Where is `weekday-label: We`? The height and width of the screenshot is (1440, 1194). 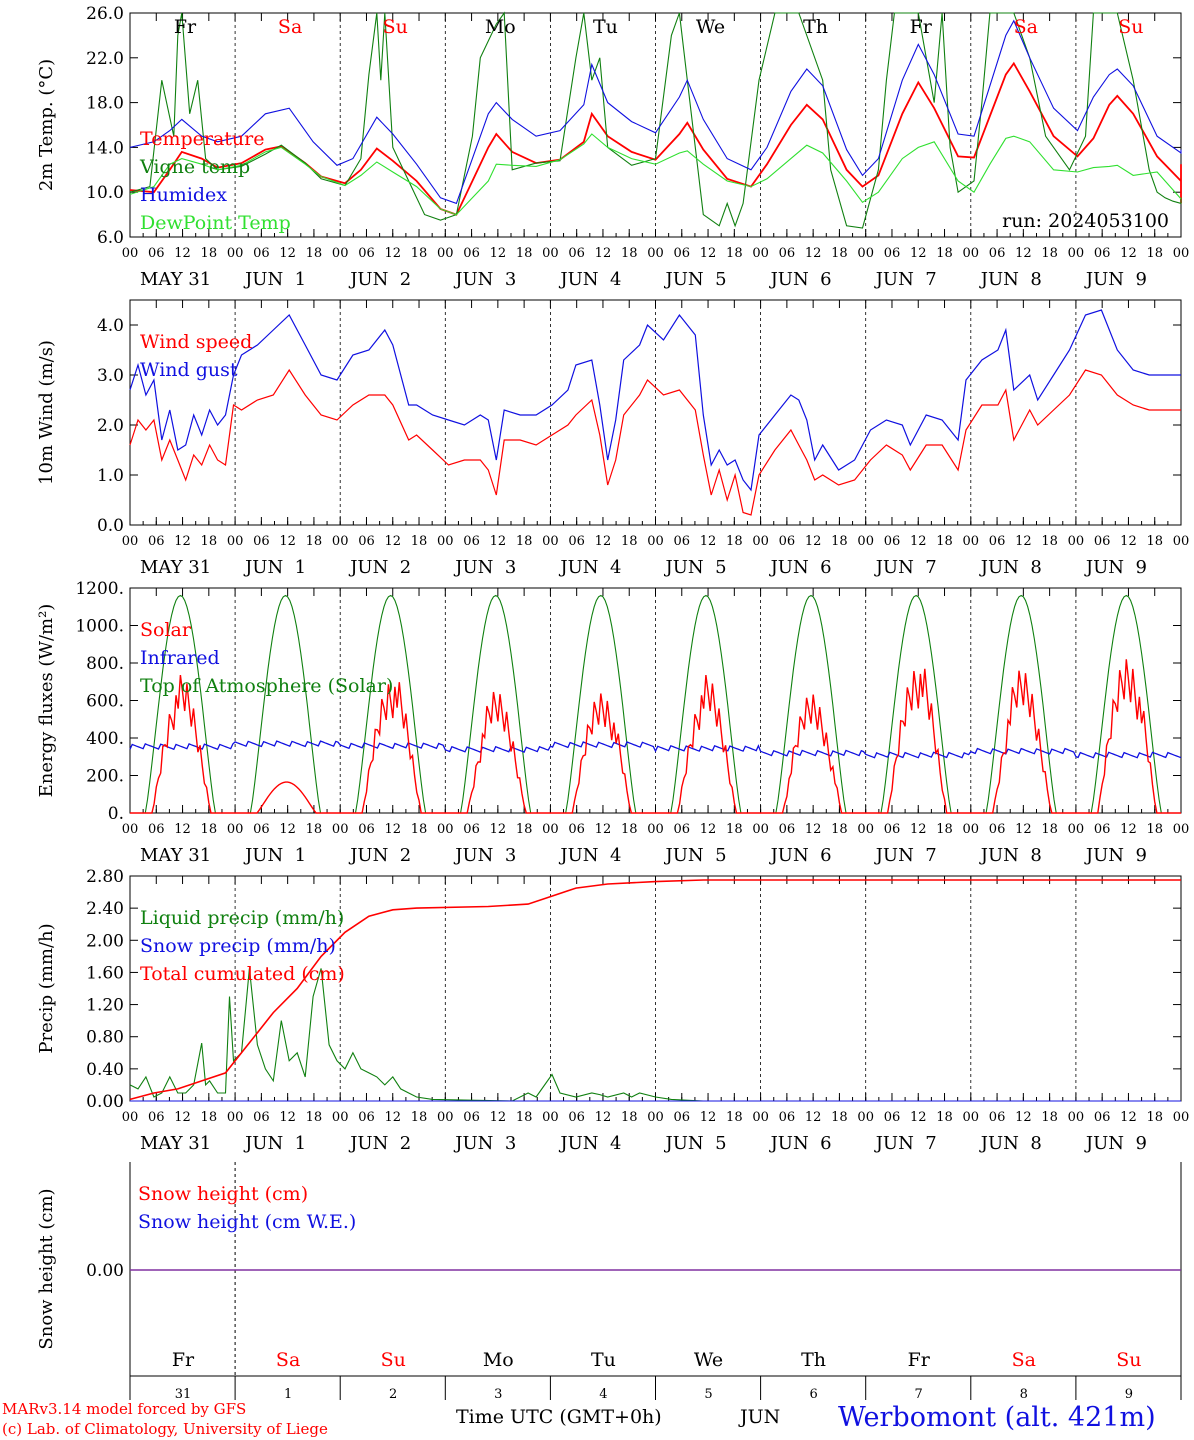
weekday-label: We is located at coordinates (710, 27).